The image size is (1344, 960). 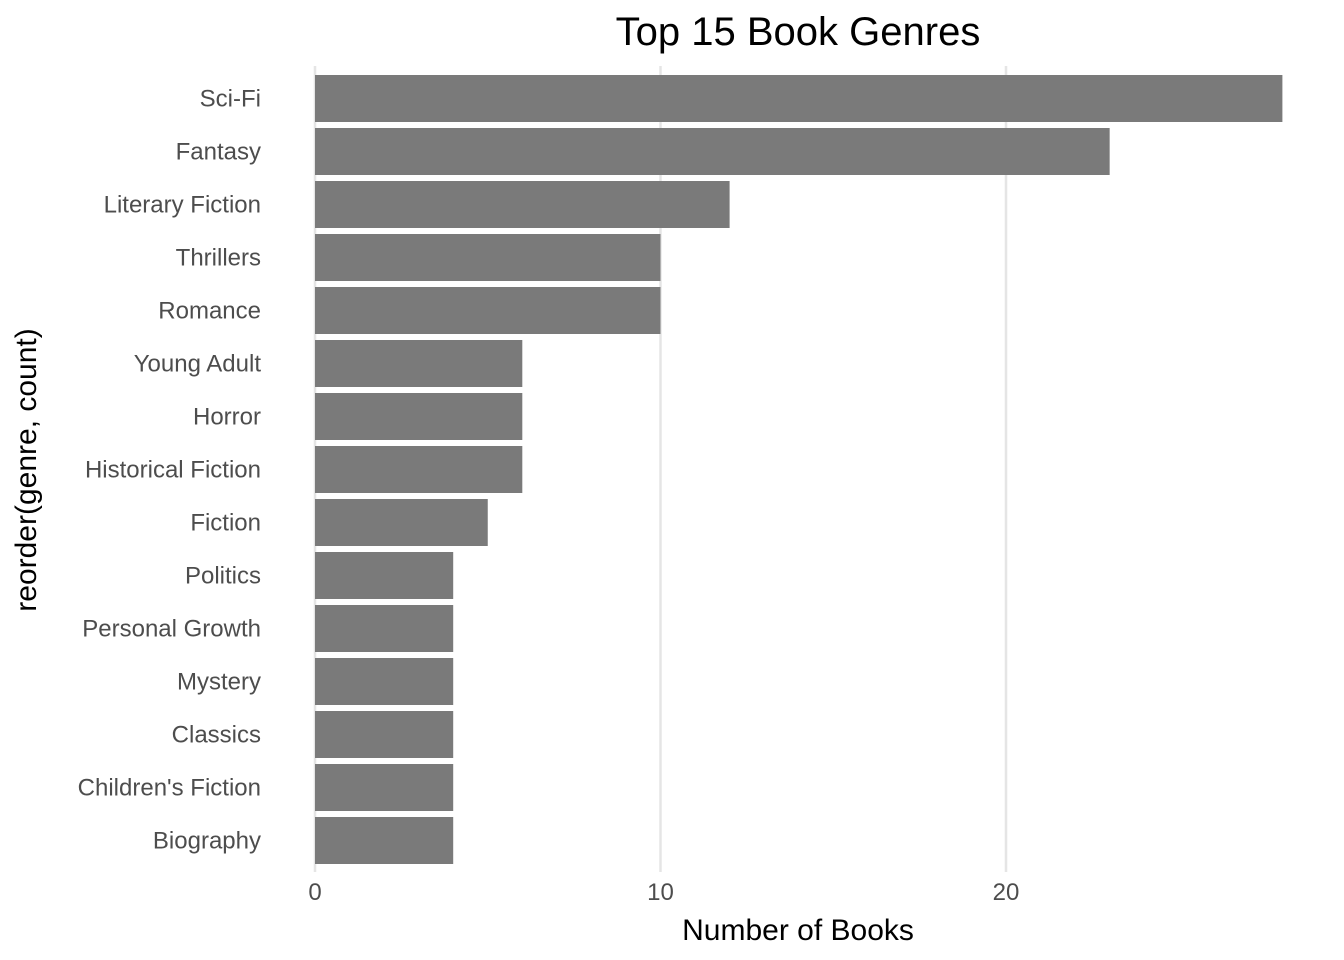 I want to click on y-tick-label-horror: Horror, so click(x=227, y=417).